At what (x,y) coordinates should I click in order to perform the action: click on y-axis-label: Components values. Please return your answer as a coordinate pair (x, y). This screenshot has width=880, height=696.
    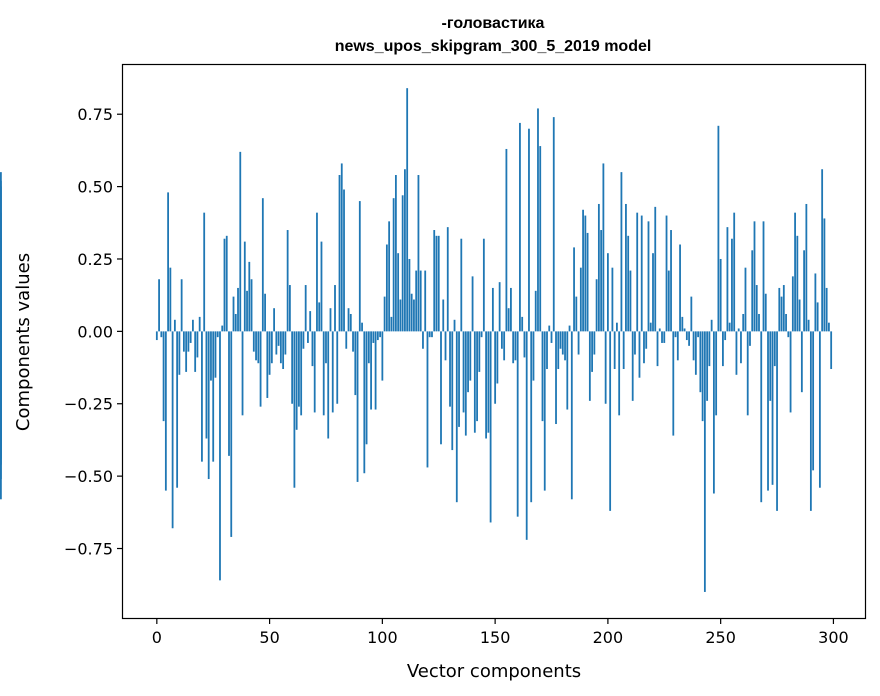
    Looking at the image, I should click on (23, 342).